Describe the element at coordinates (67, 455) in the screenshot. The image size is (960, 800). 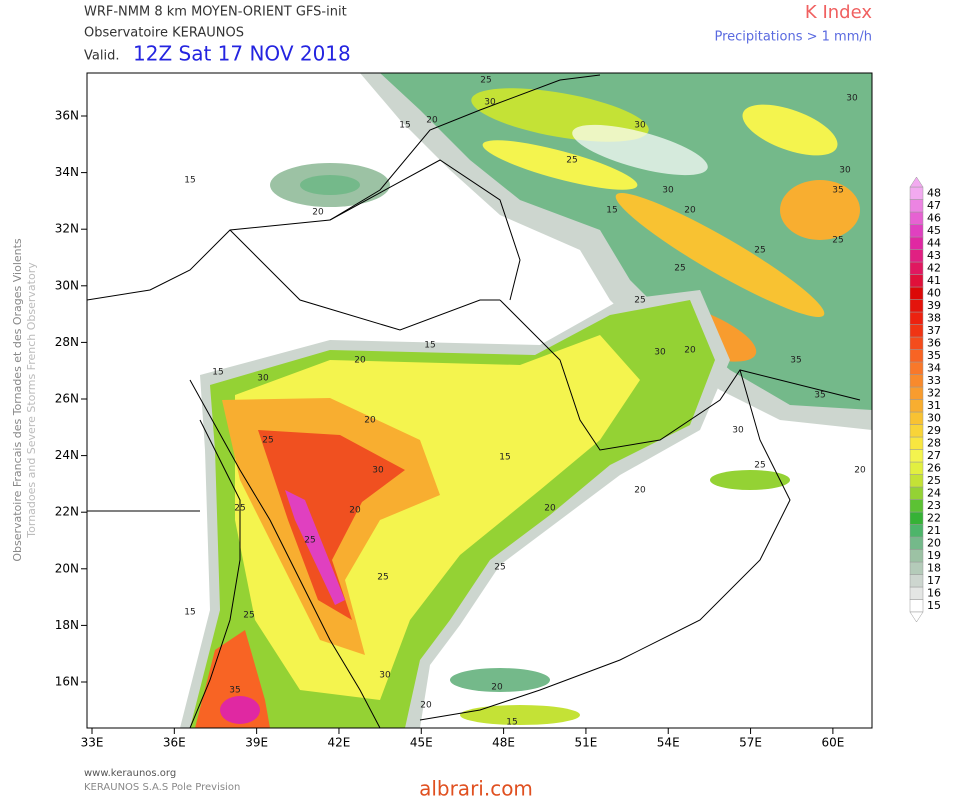
I see `y-tick-label: 24N` at that location.